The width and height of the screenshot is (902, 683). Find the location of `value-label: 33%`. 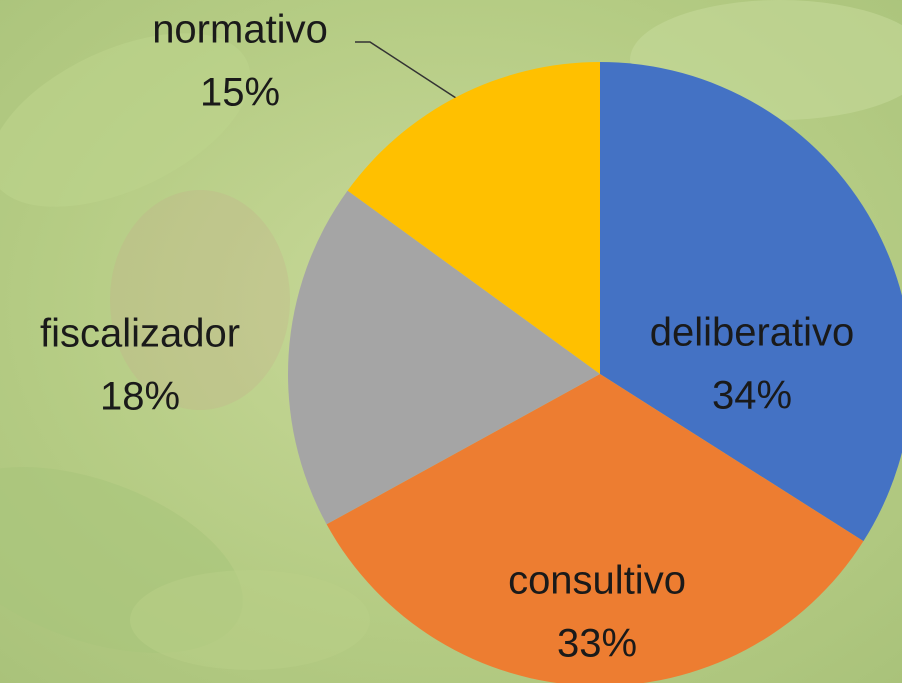

value-label: 33% is located at coordinates (597, 644).